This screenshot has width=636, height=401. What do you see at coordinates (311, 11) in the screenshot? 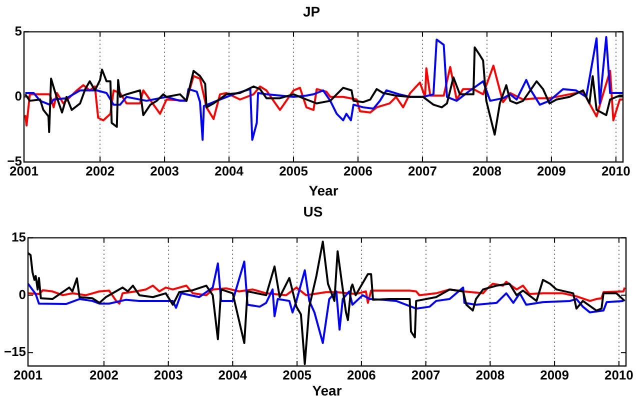
I see `chart-title: JP` at bounding box center [311, 11].